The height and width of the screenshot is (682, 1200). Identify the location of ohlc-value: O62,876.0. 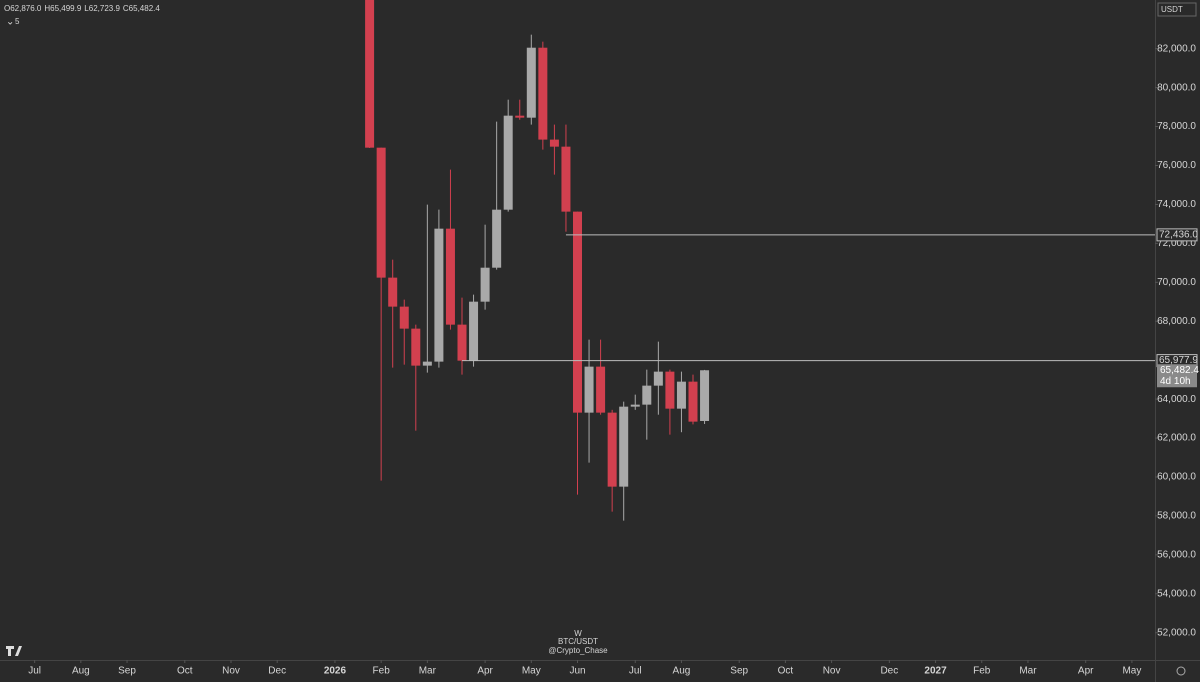
(23, 8).